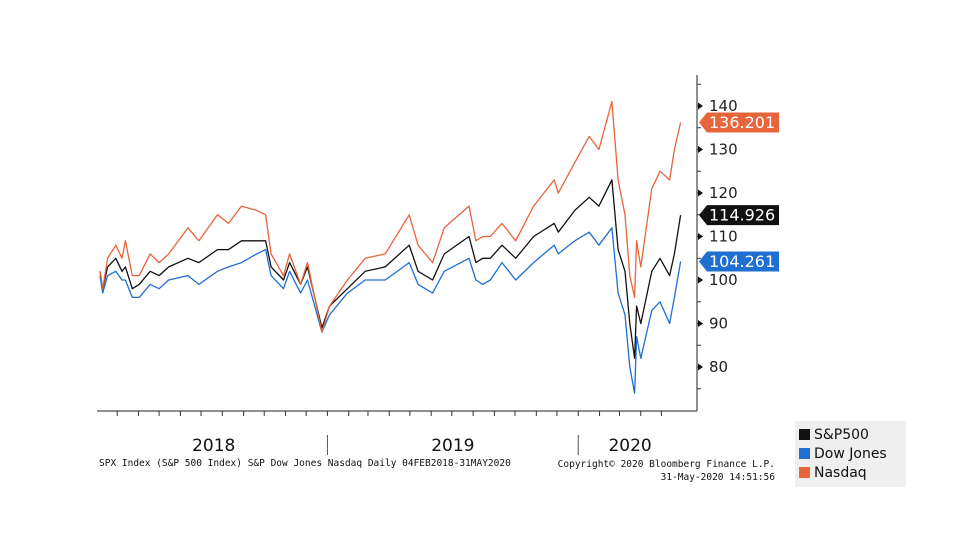 The width and height of the screenshot is (955, 553). Describe the element at coordinates (804, 472) in the screenshot. I see `legend-swatch-nasdaq` at that location.